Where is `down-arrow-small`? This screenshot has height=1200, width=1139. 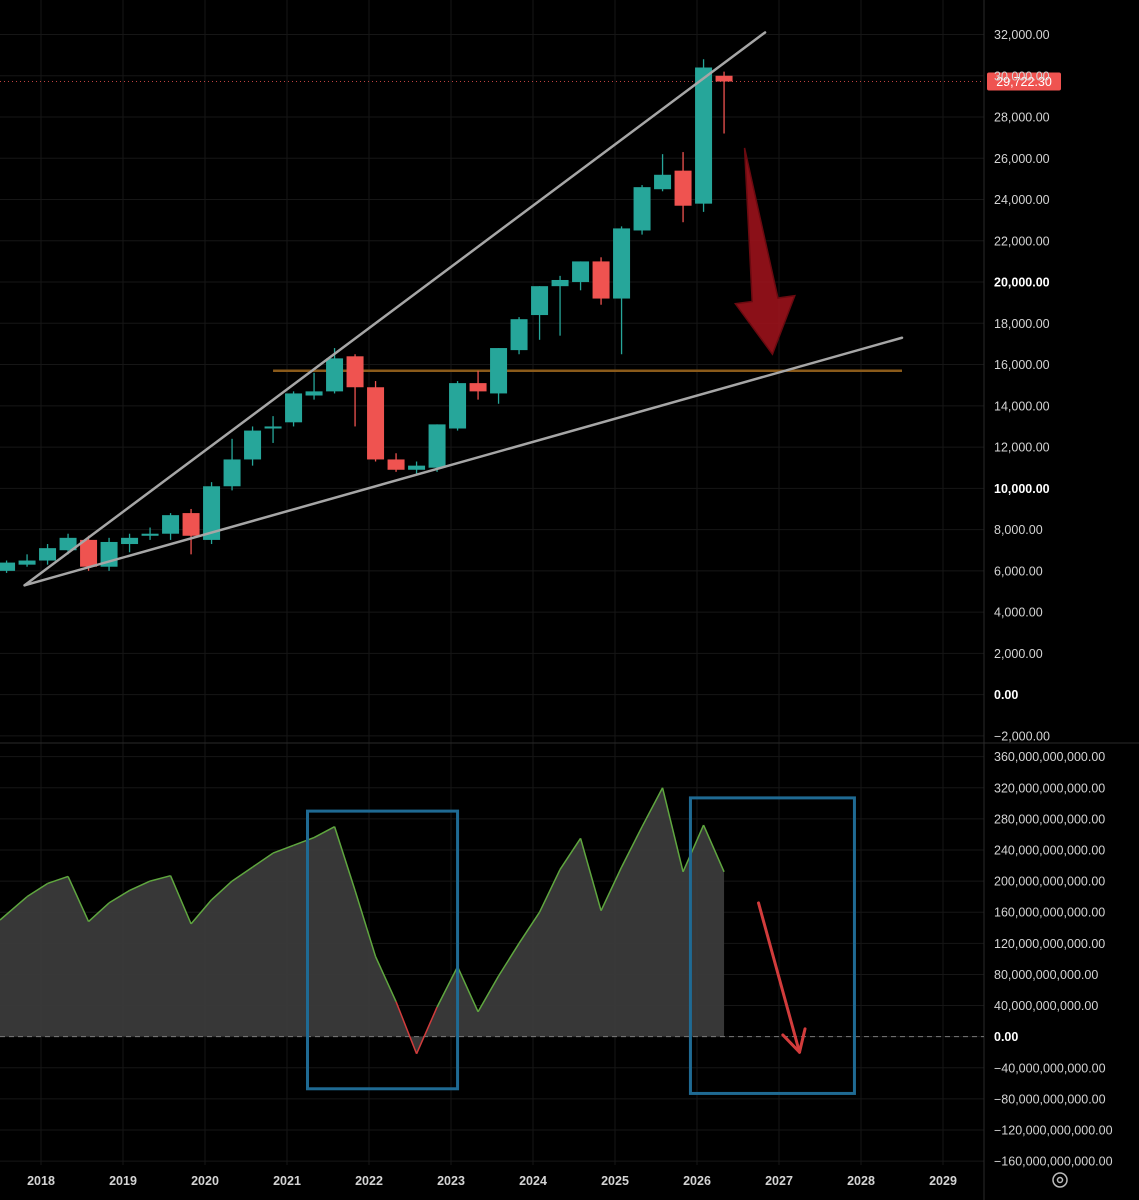 down-arrow-small is located at coordinates (782, 977).